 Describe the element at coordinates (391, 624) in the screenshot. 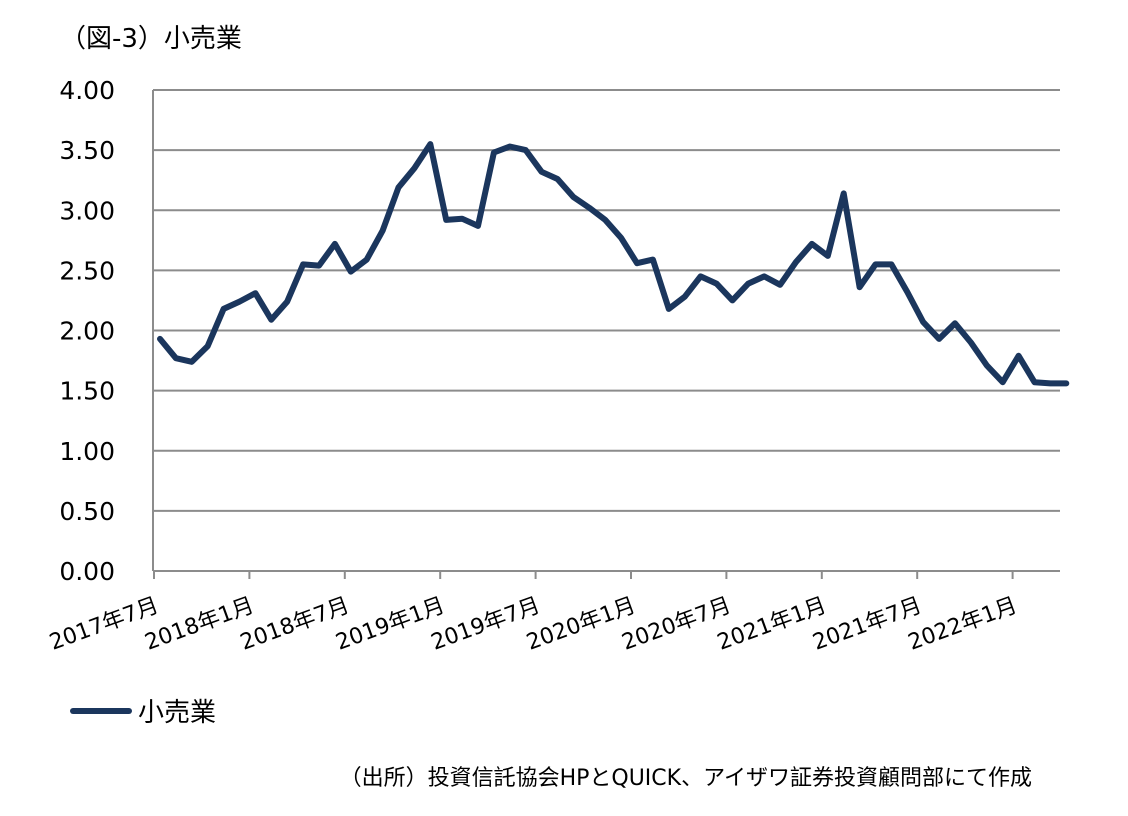

I see `x-tick-label: 2019年1月` at that location.